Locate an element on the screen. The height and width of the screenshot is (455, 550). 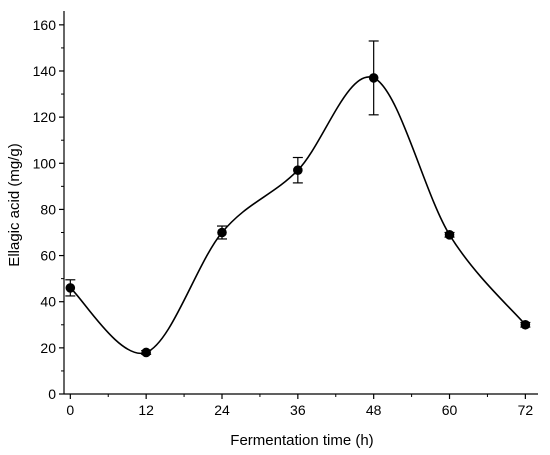
y-tick-label: 140 is located at coordinates (45, 71).